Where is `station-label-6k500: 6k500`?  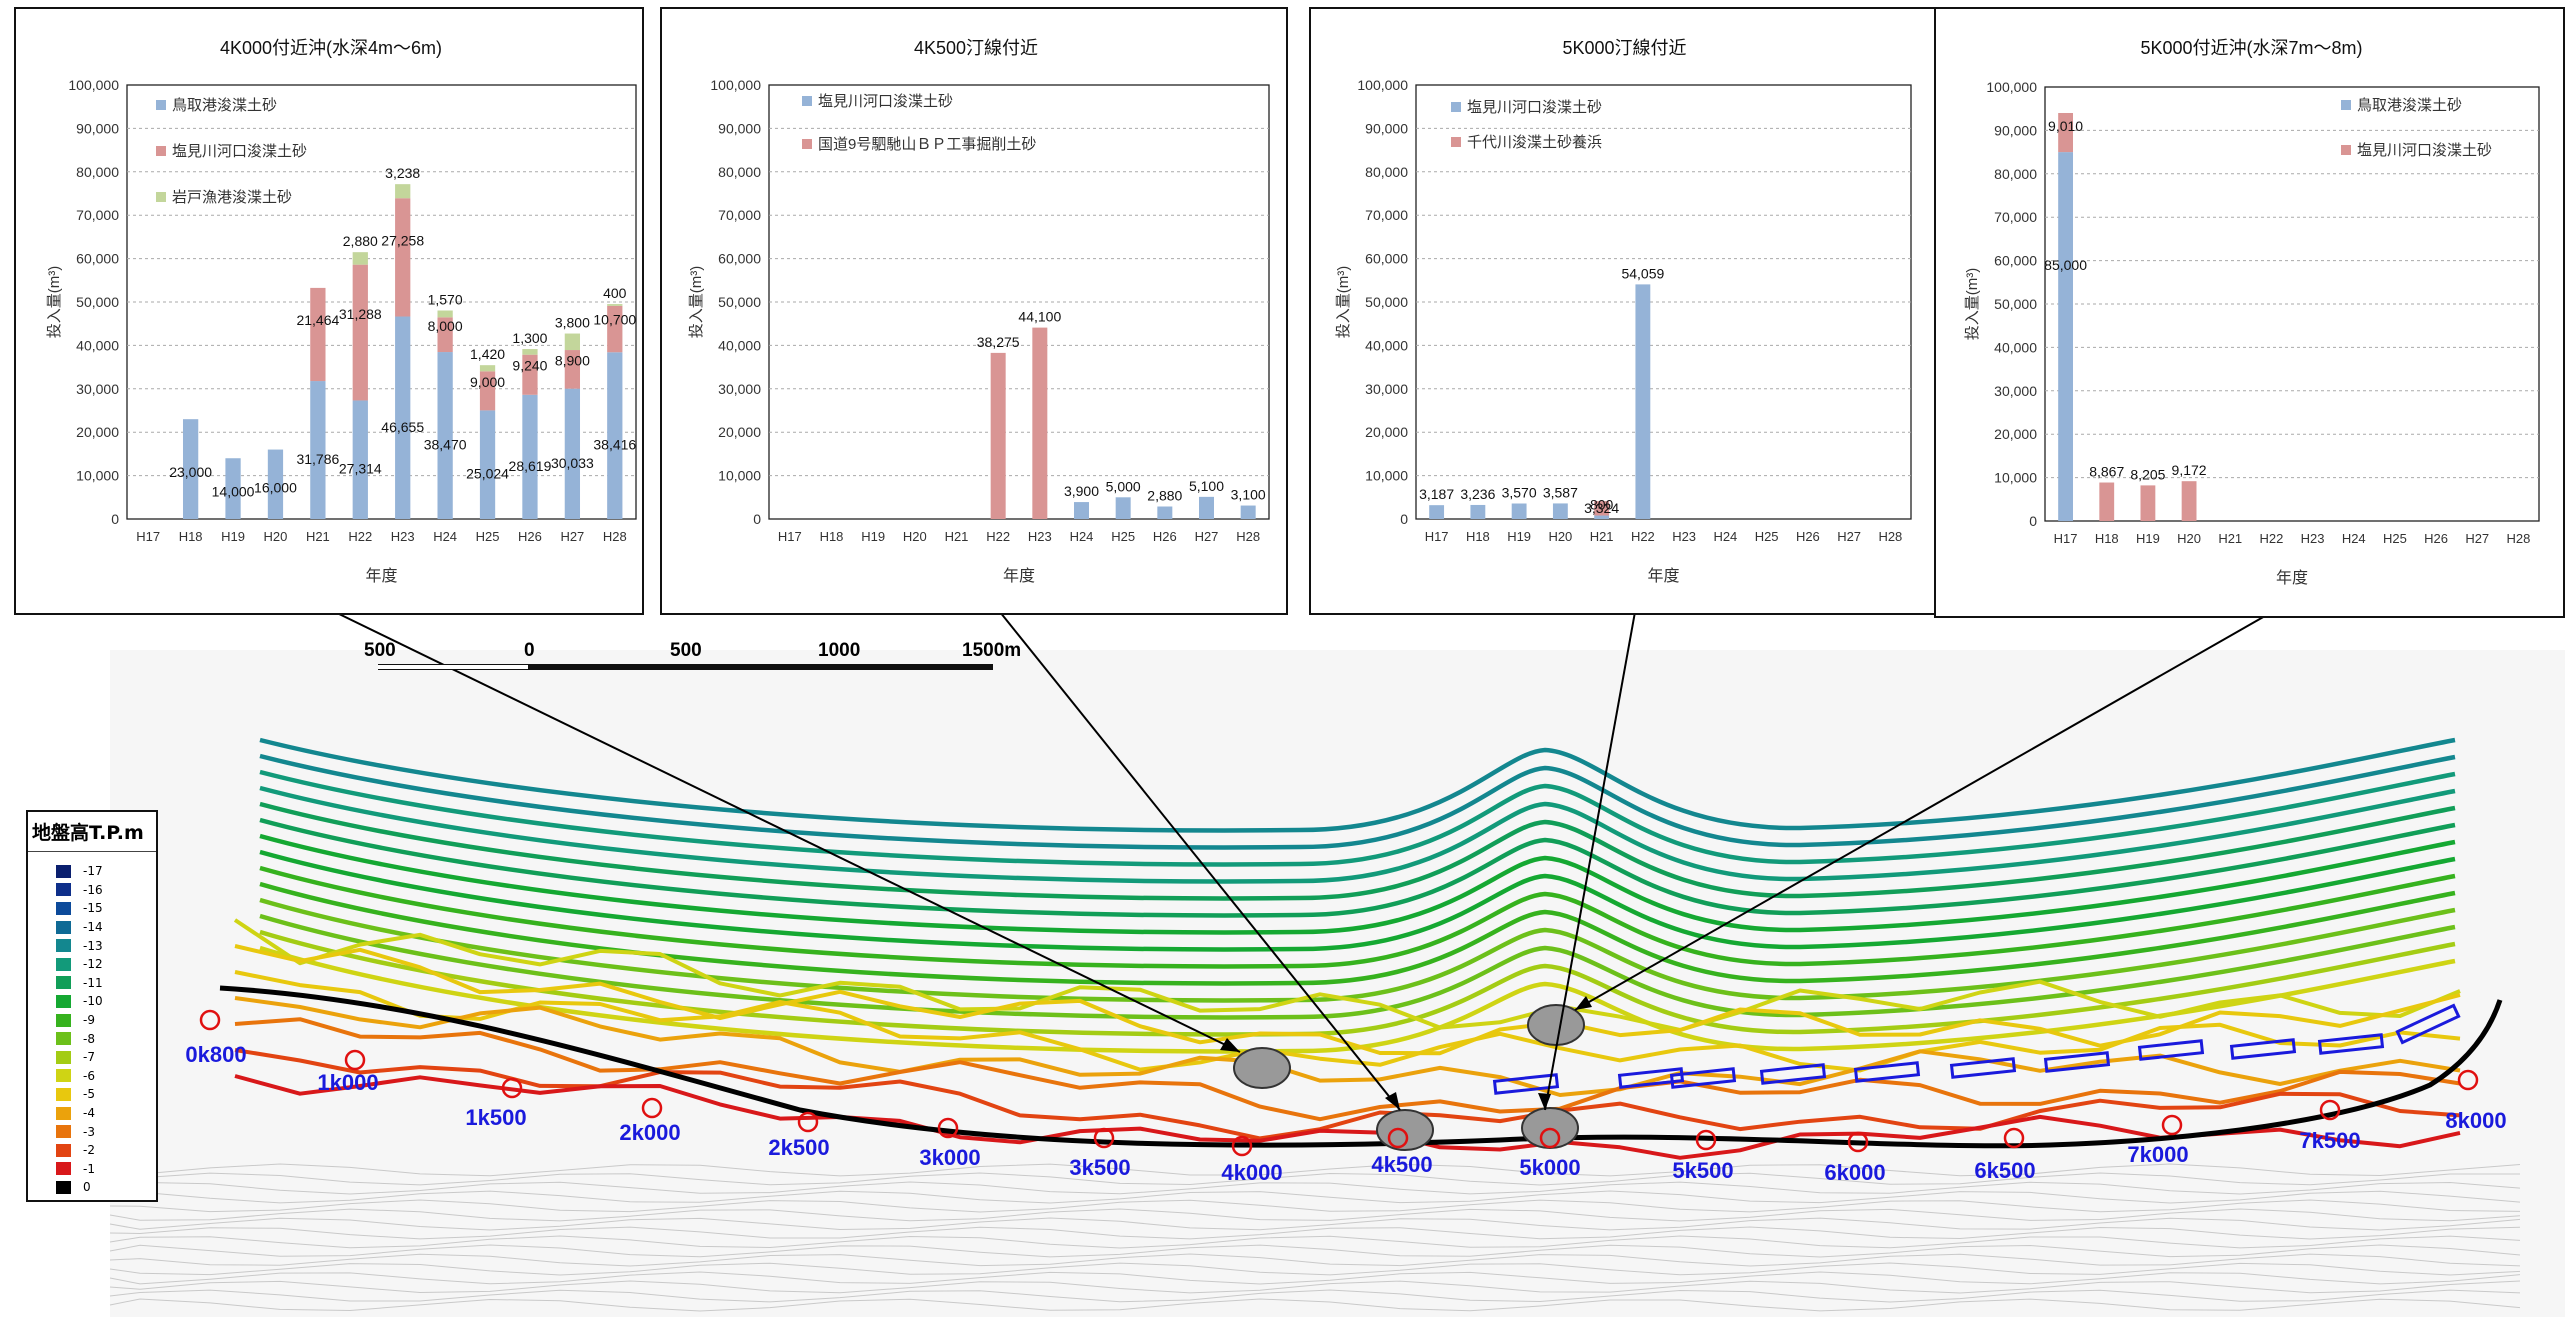 station-label-6k500: 6k500 is located at coordinates (2004, 1170).